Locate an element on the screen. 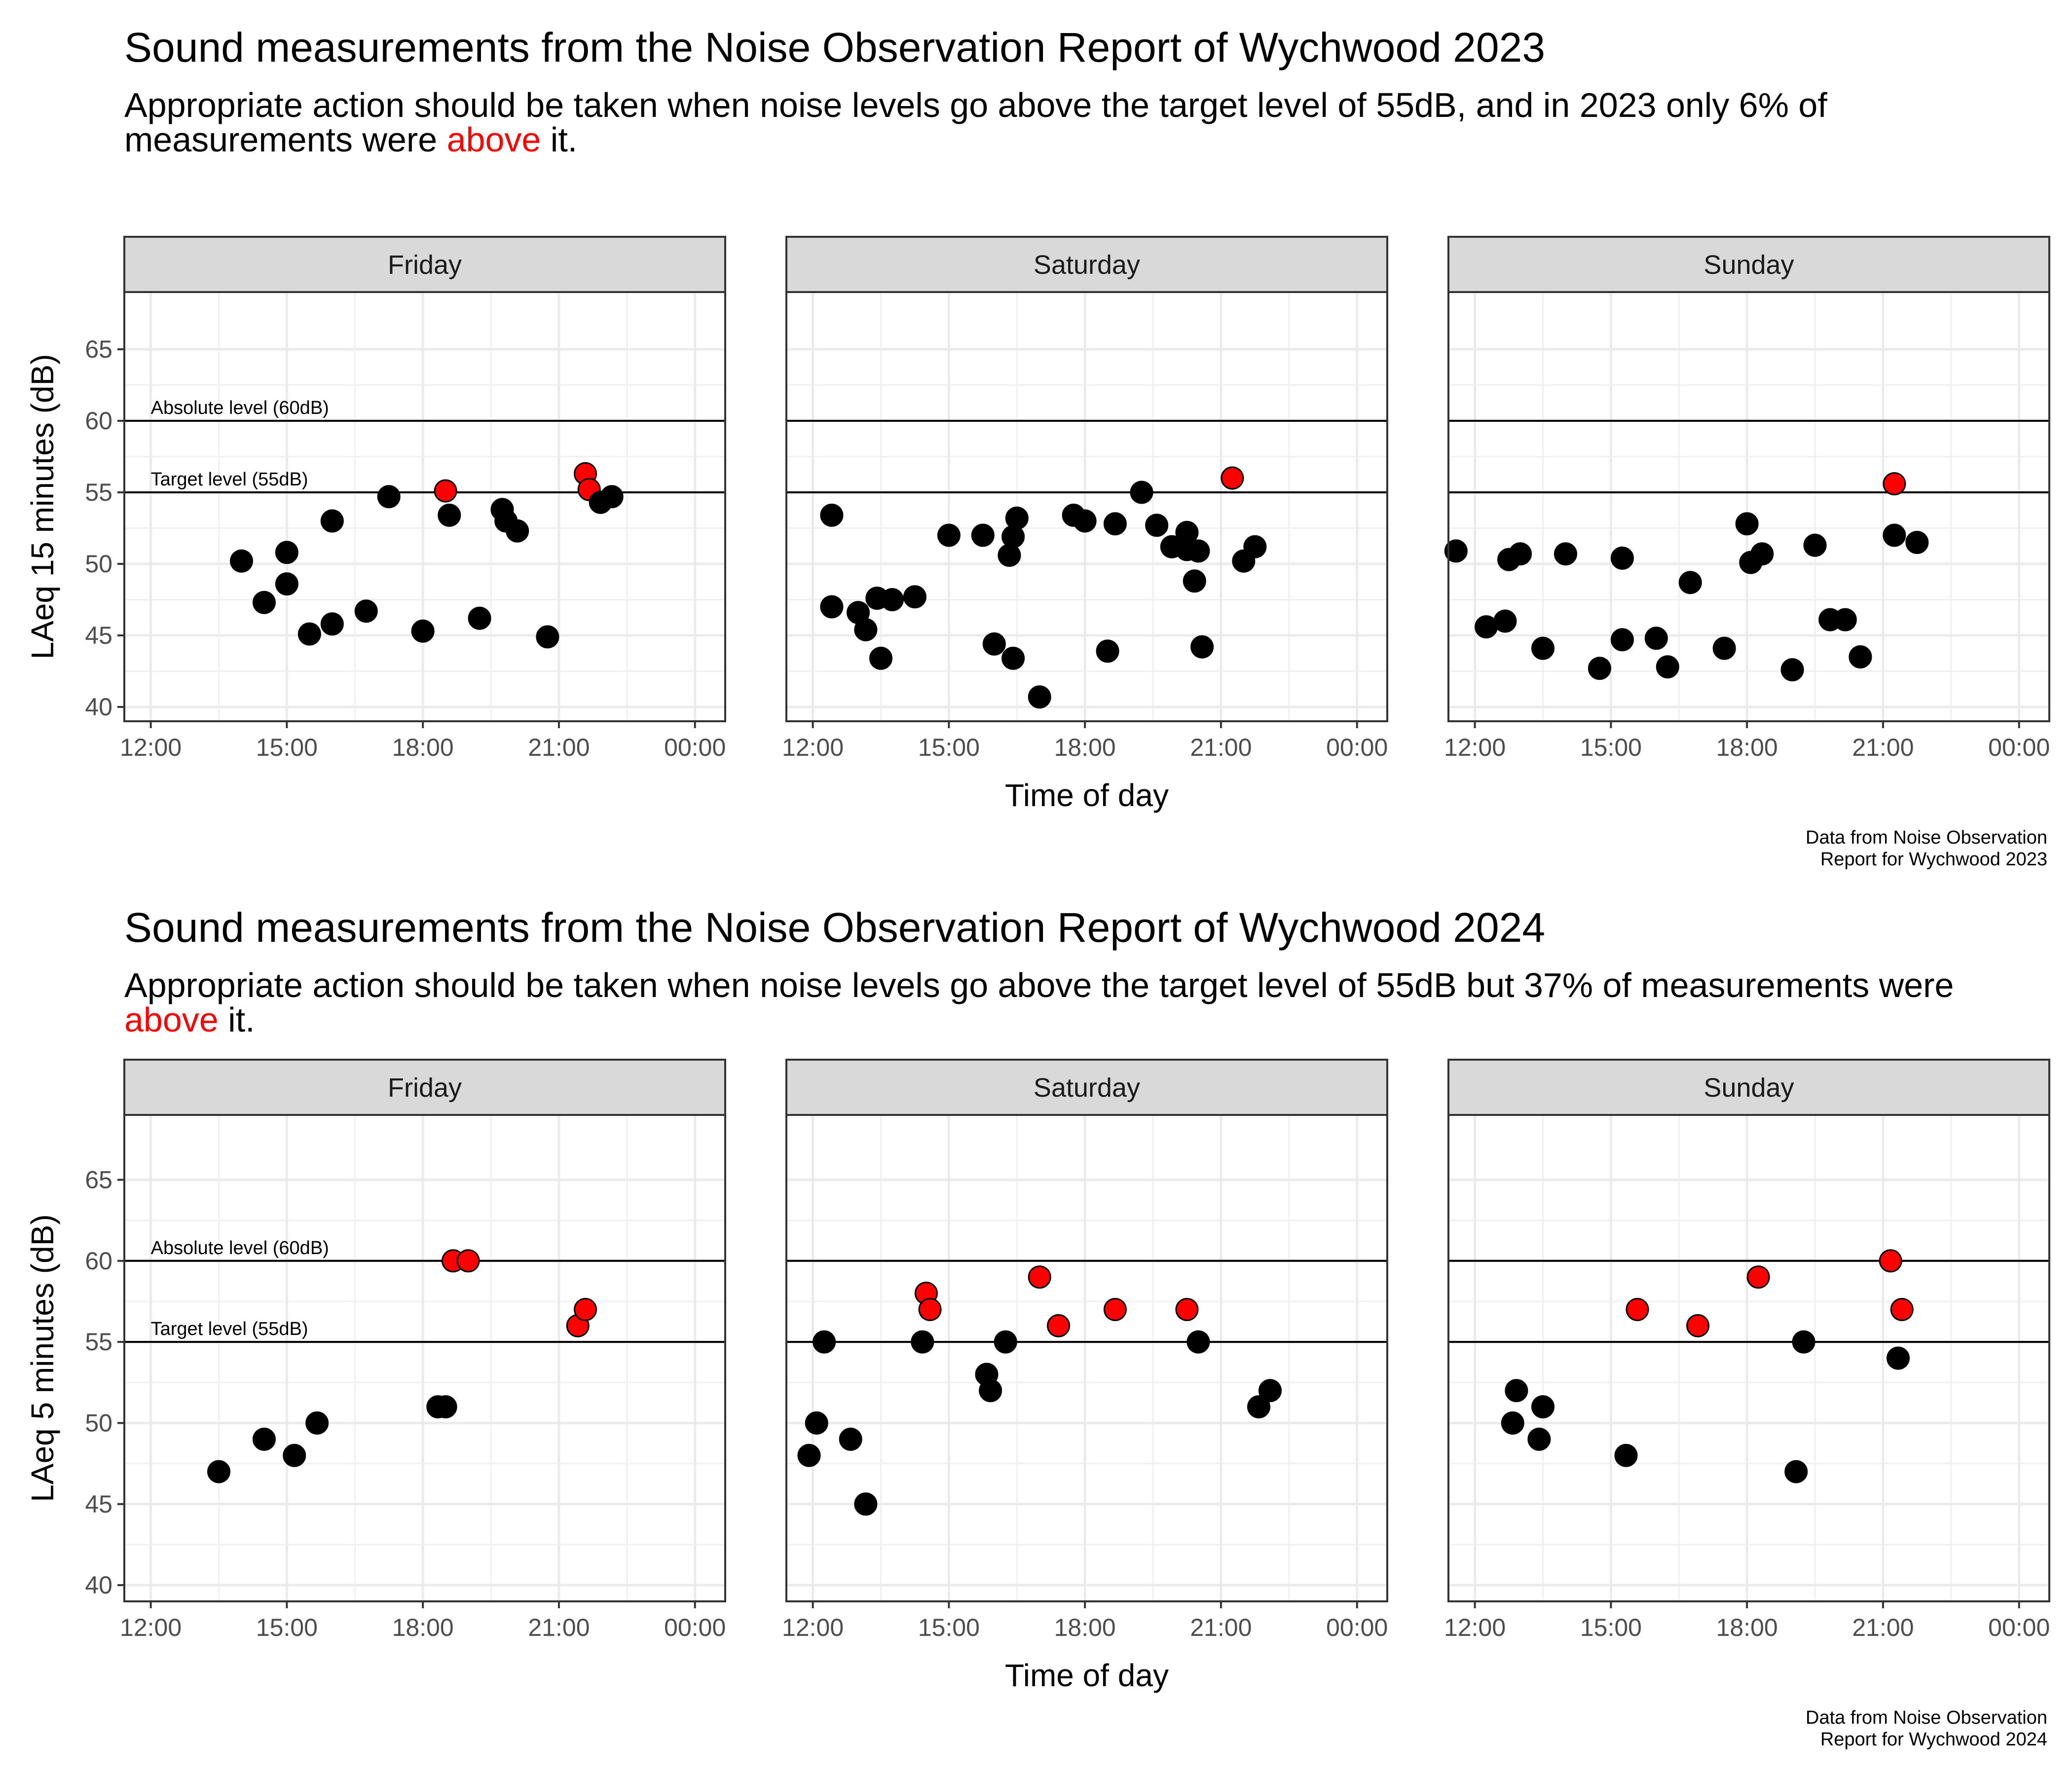 This screenshot has height=1776, width=2072. caption-line-1: Data from Noise Observation is located at coordinates (1927, 838).